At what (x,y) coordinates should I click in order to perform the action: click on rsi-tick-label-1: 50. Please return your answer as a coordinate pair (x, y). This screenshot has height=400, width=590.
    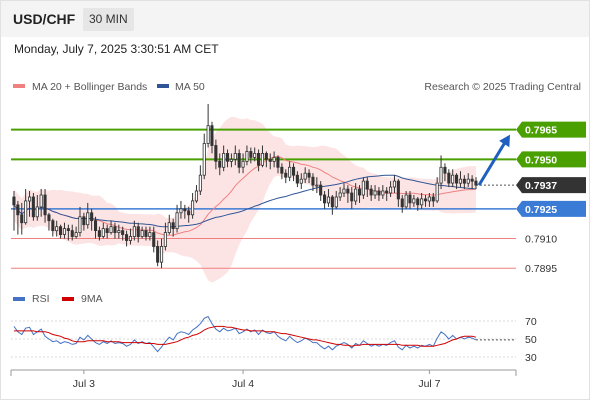
    Looking at the image, I should click on (531, 340).